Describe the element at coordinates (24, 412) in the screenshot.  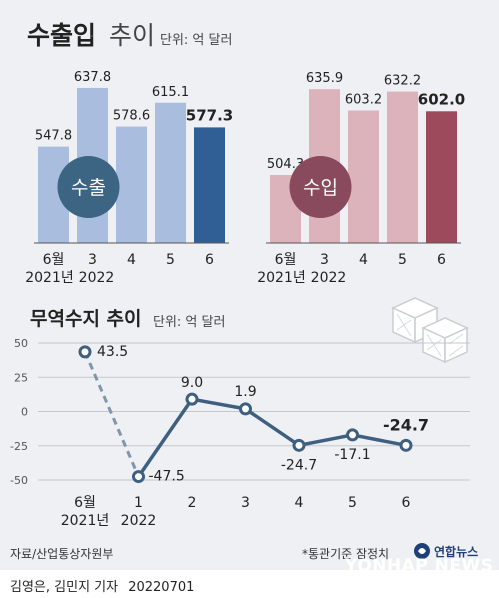
I see `trade-ytick-label-2: 0` at that location.